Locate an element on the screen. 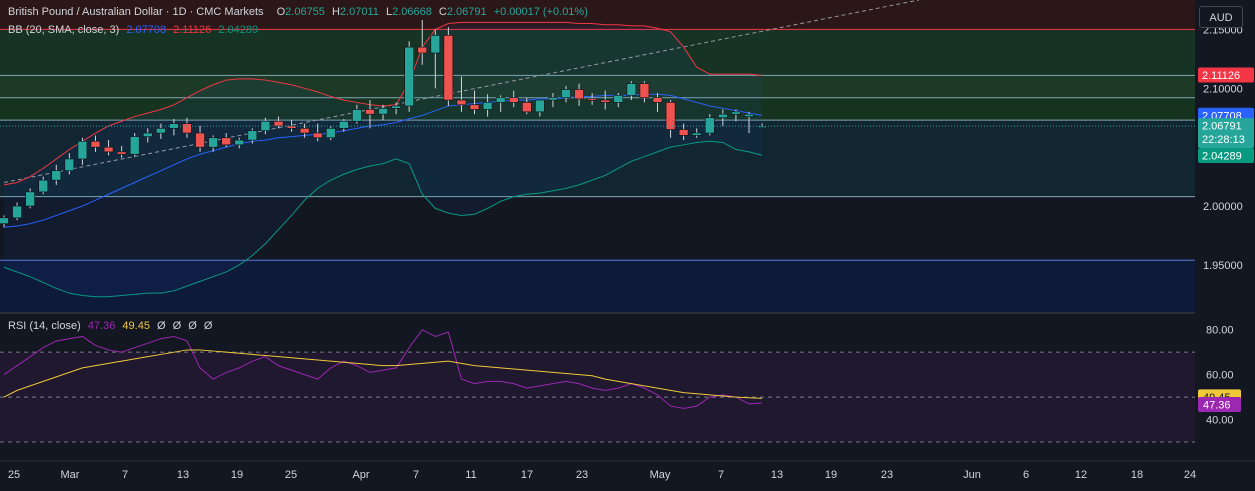  ohlc-open: O2.06755 is located at coordinates (301, 12).